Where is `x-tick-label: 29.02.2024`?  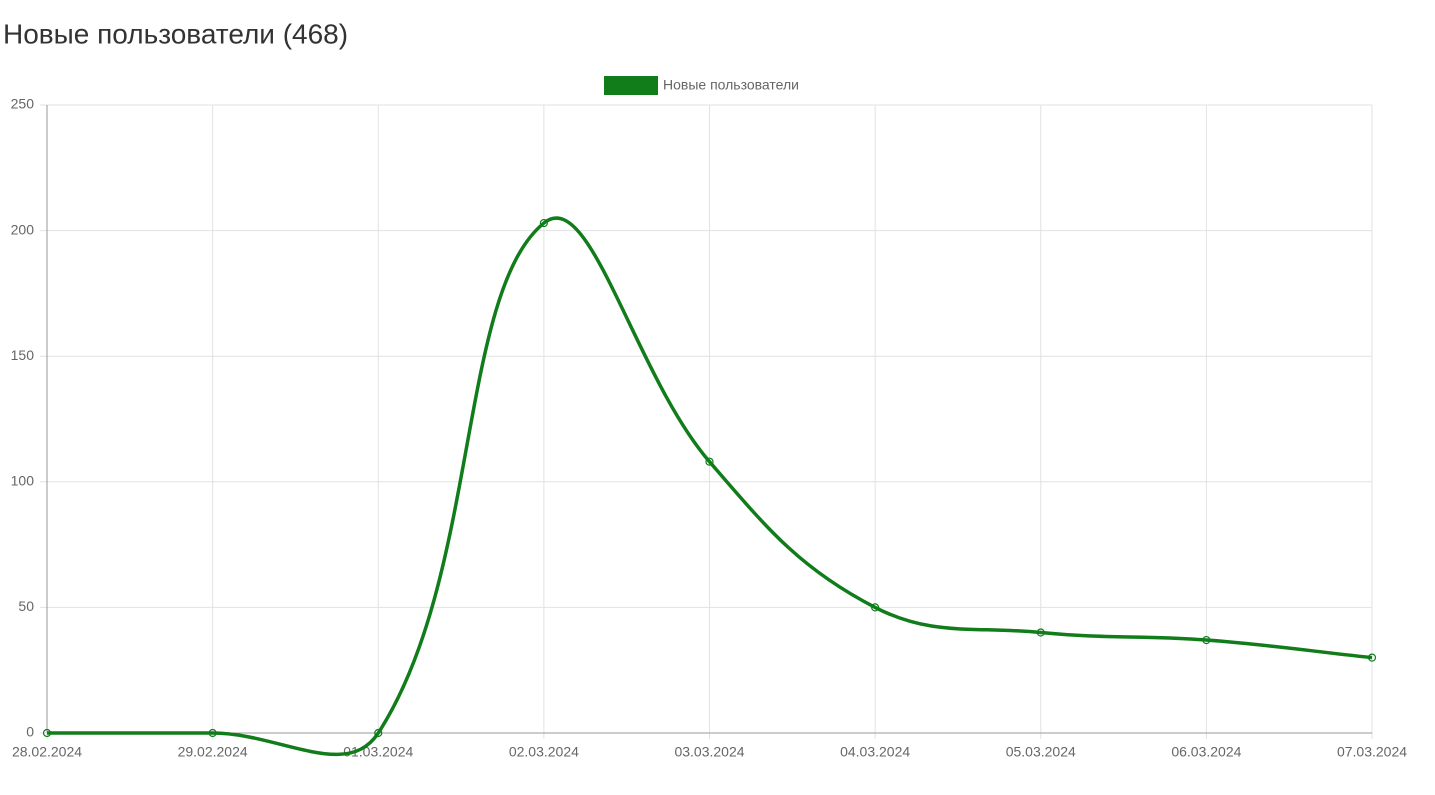
x-tick-label: 29.02.2024 is located at coordinates (213, 752).